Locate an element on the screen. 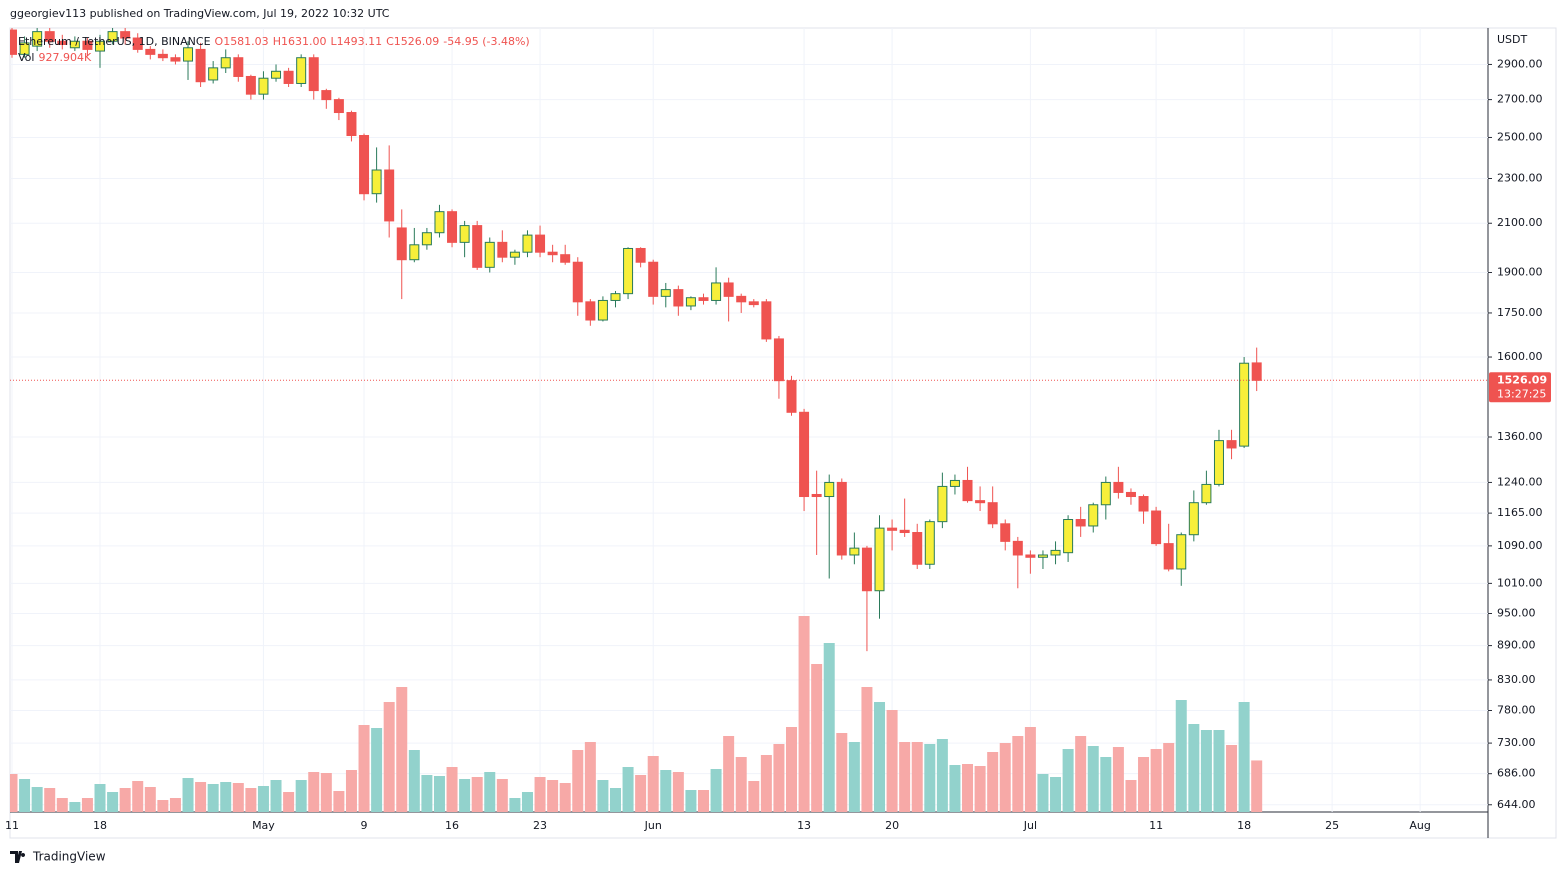 This screenshot has height=875, width=1566. x-tick-label: Jun is located at coordinates (653, 825).